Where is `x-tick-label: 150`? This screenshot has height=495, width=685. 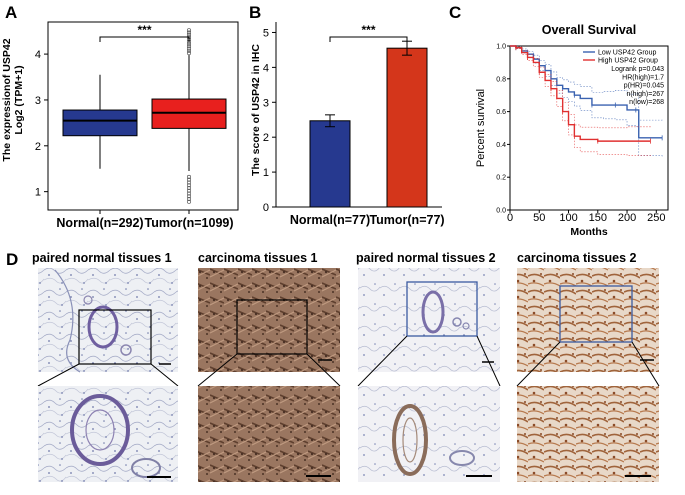 x-tick-label: 150 is located at coordinates (598, 218).